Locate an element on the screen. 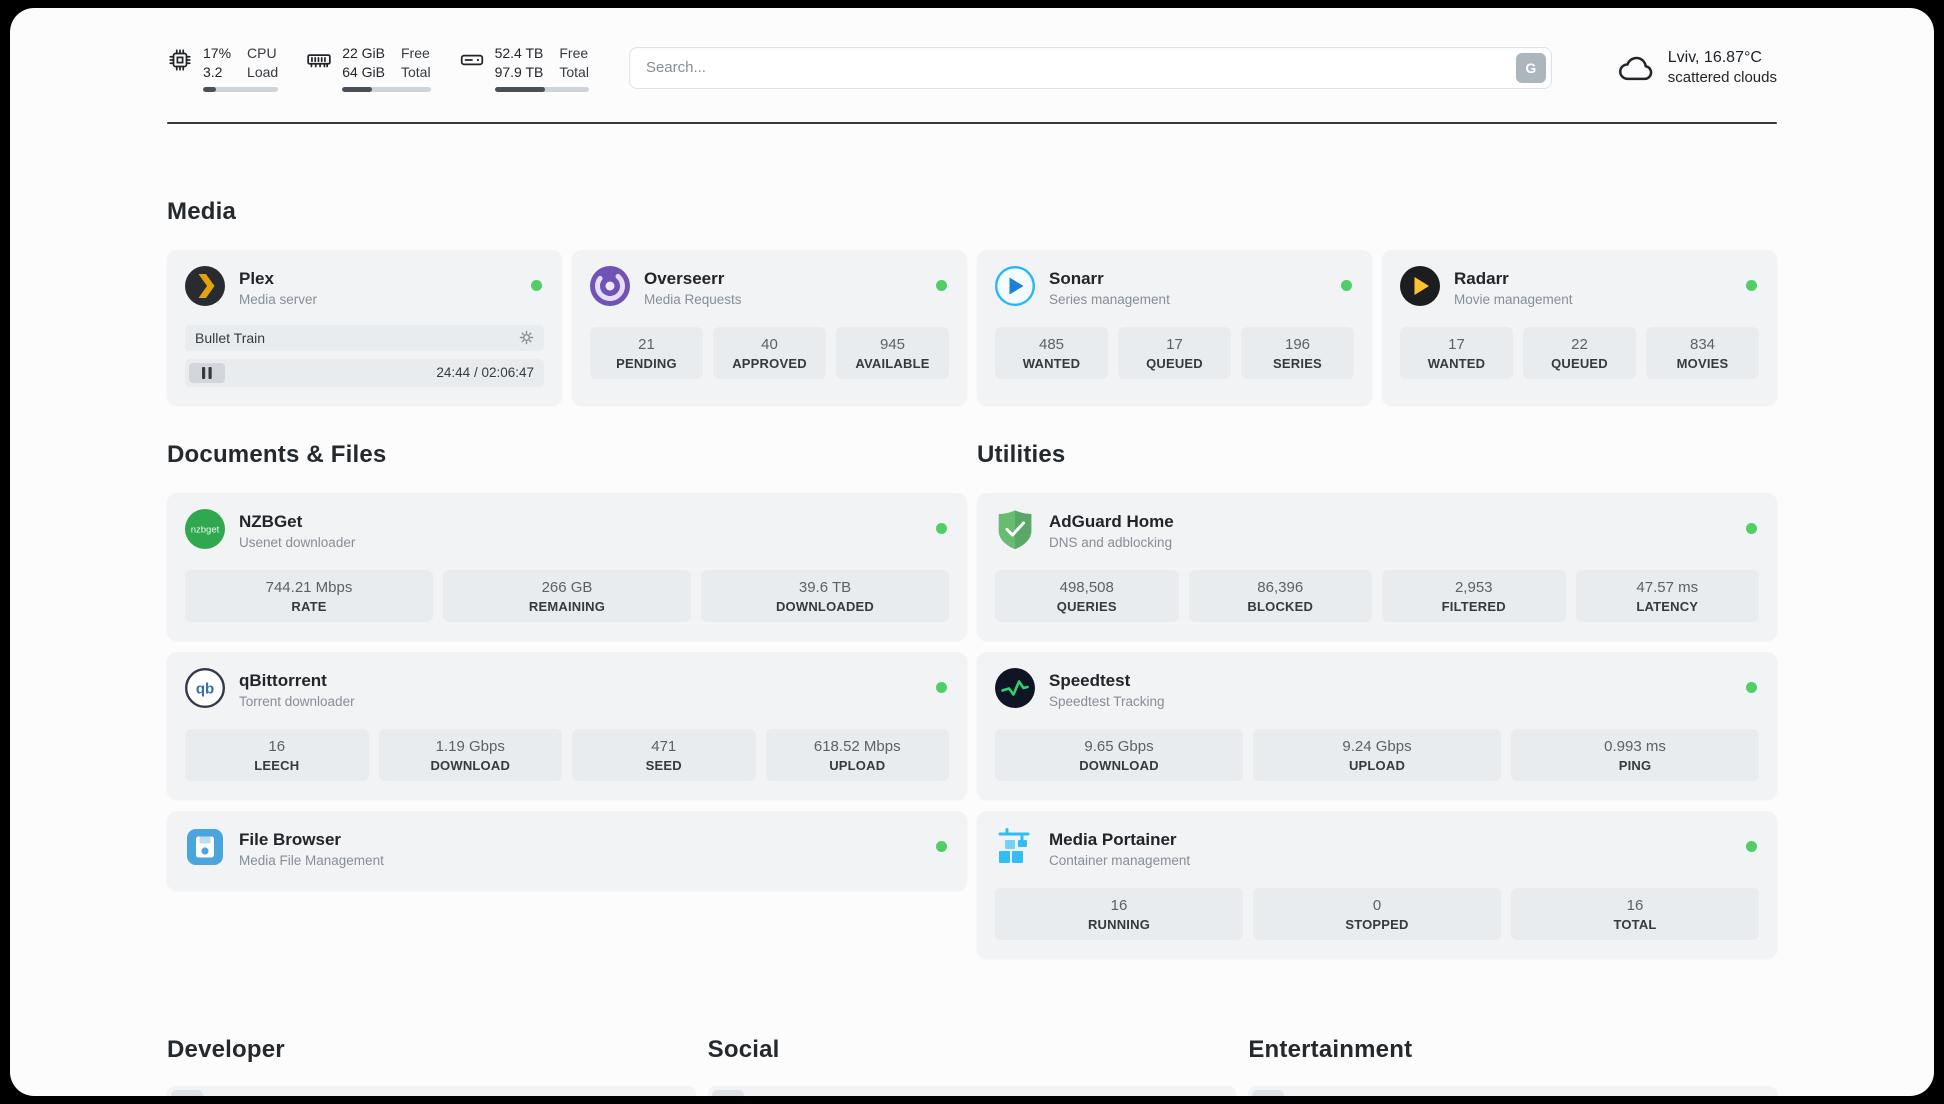  stat-label: SERIES is located at coordinates (1297, 363).